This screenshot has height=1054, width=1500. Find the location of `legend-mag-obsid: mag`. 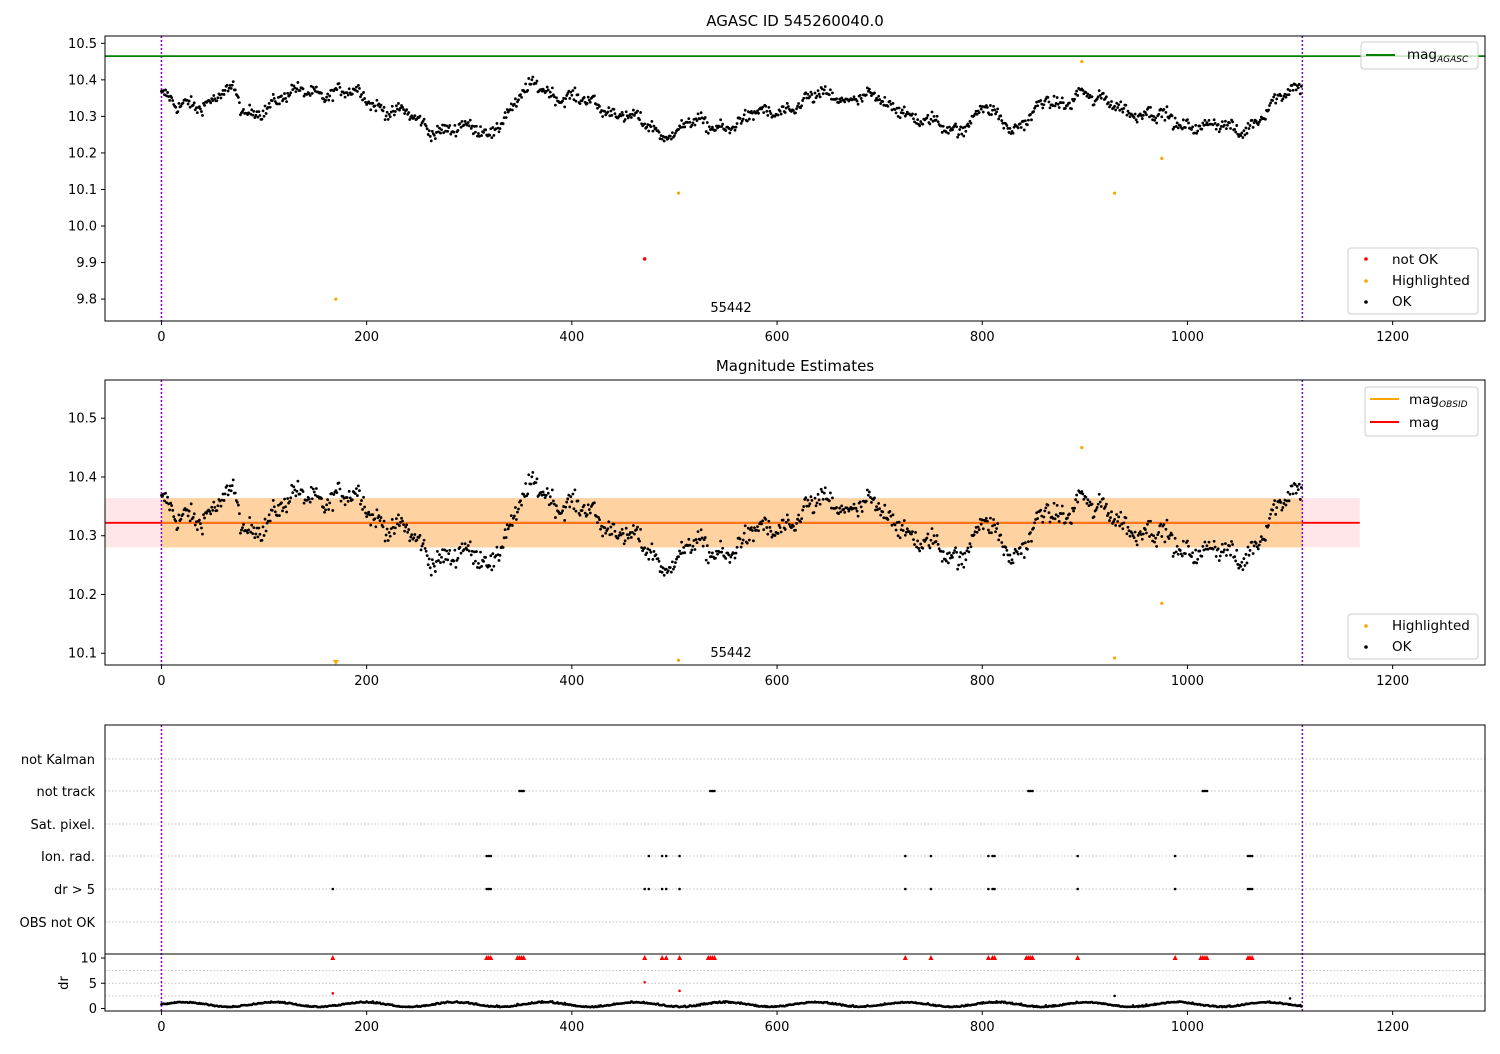

legend-mag-obsid: mag is located at coordinates (1424, 400).